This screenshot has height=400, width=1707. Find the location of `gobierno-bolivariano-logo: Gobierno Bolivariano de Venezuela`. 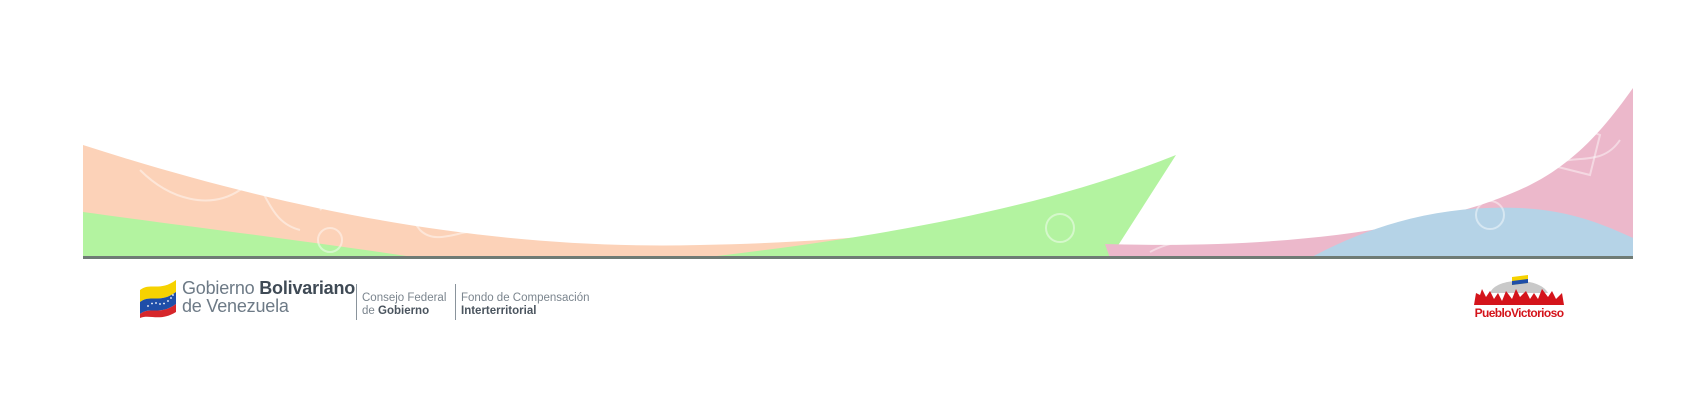

gobierno-bolivariano-logo: Gobierno Bolivariano de Venezuela is located at coordinates (246, 297).